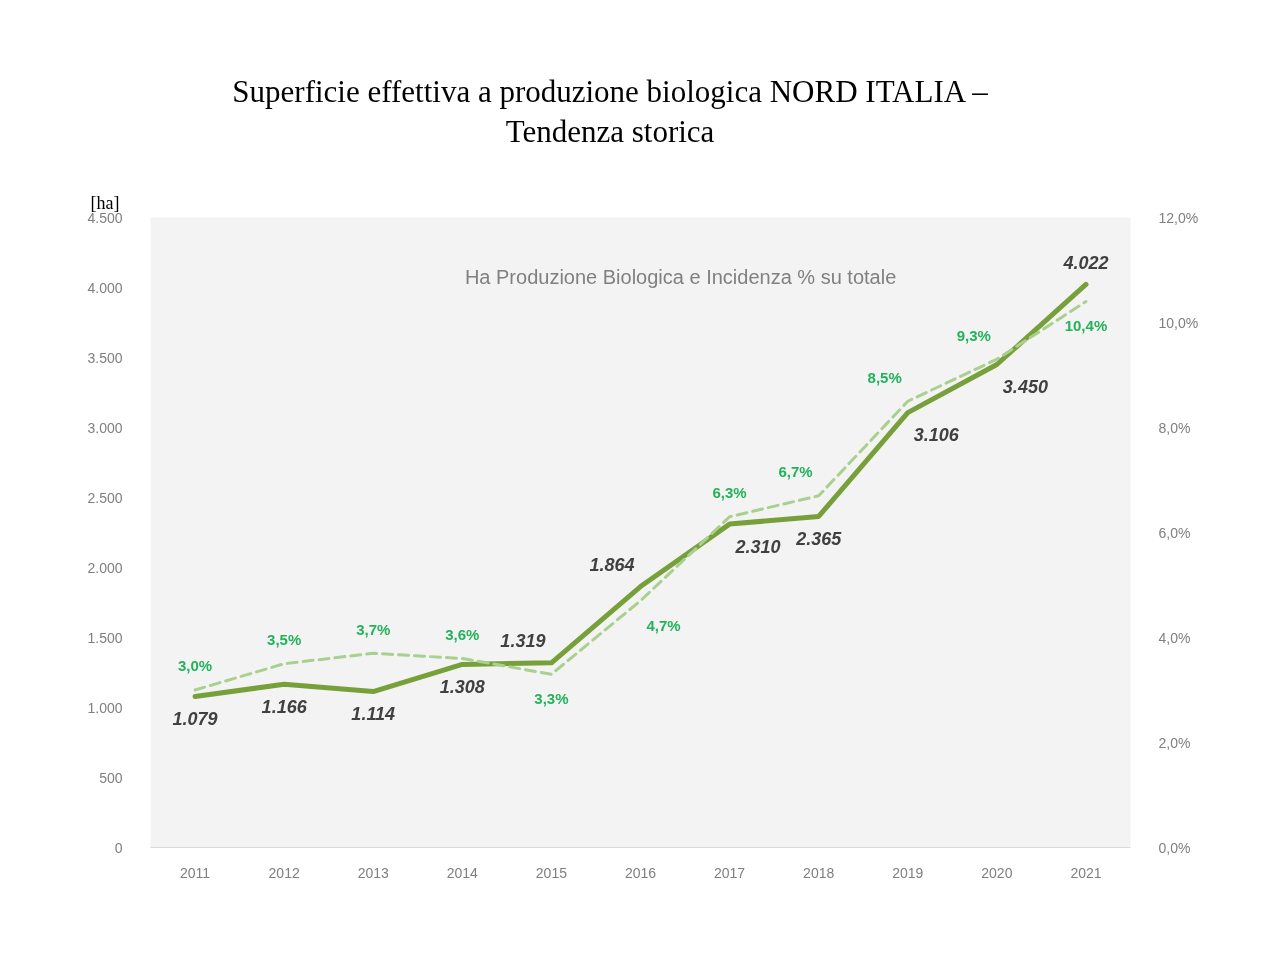 The height and width of the screenshot is (970, 1282). Describe the element at coordinates (105, 707) in the screenshot. I see `y-tick-label: 1.000` at that location.